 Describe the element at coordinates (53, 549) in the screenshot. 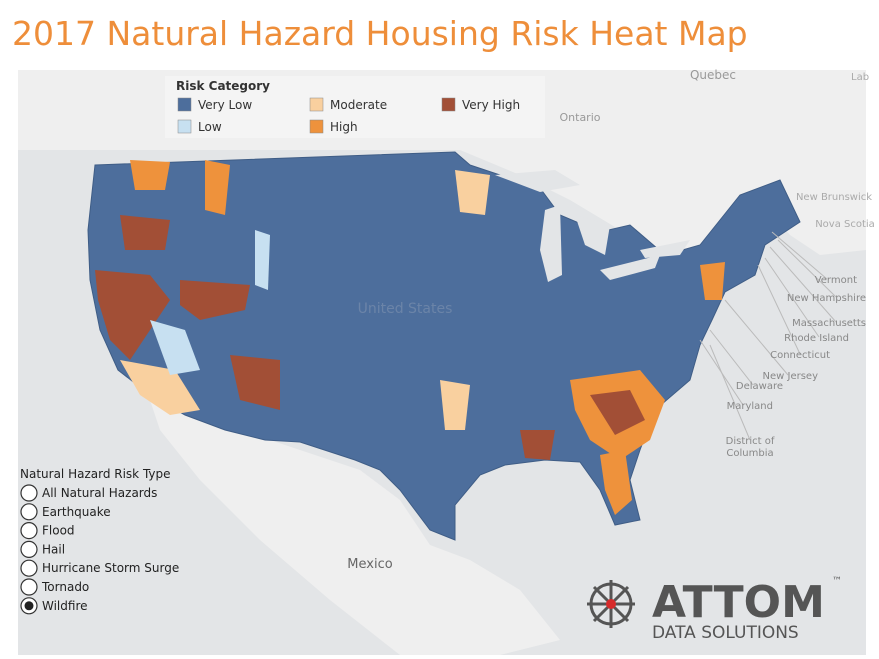

I see `radio-label: Hail` at that location.